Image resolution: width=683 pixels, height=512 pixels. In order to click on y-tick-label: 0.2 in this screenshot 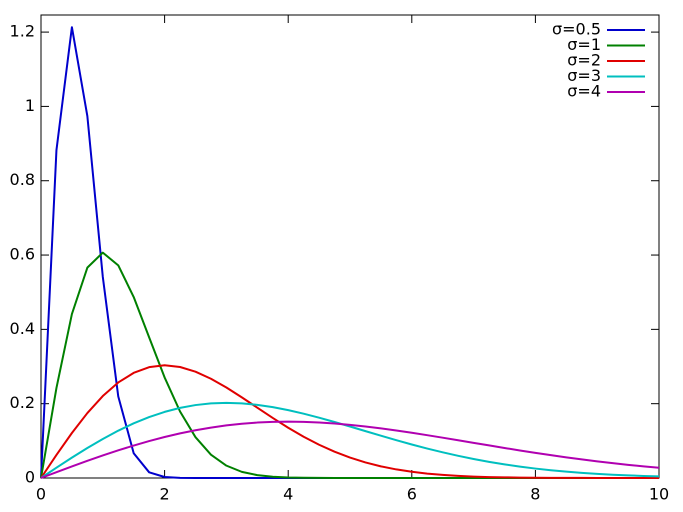, I will do `click(22, 402)`.